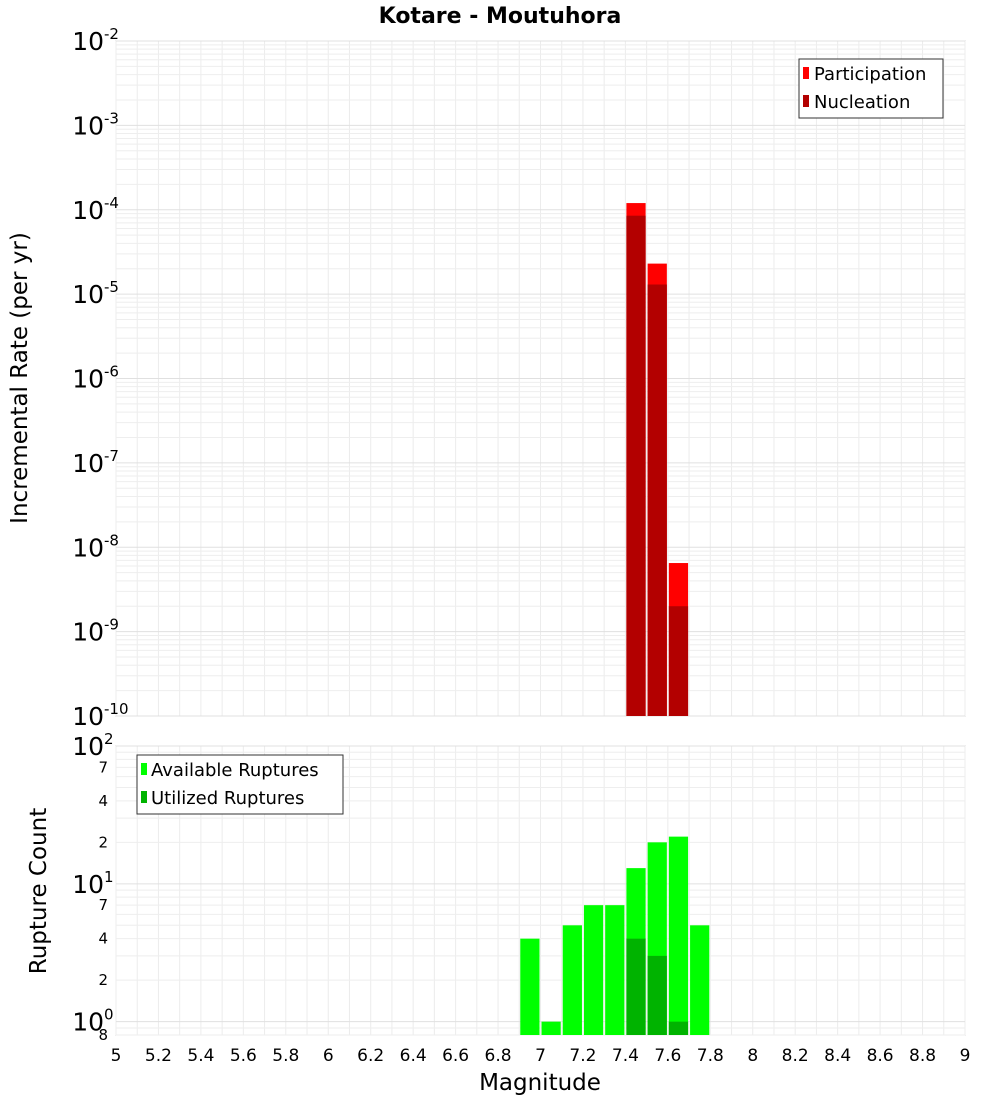  What do you see at coordinates (806, 73) in the screenshot?
I see `legend-swatch-participation` at bounding box center [806, 73].